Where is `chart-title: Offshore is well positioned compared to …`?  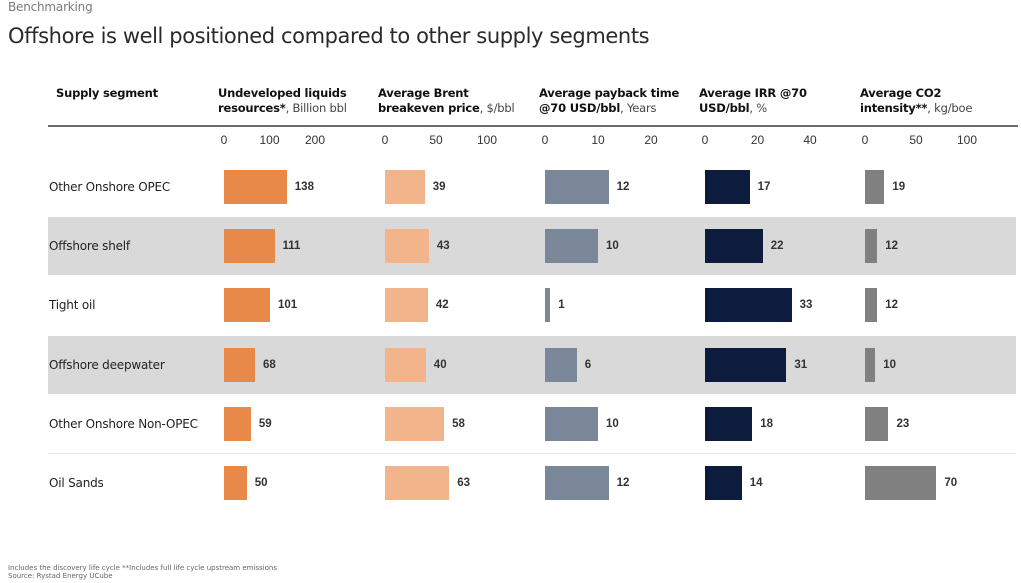 chart-title: Offshore is well positioned compared to … is located at coordinates (329, 36).